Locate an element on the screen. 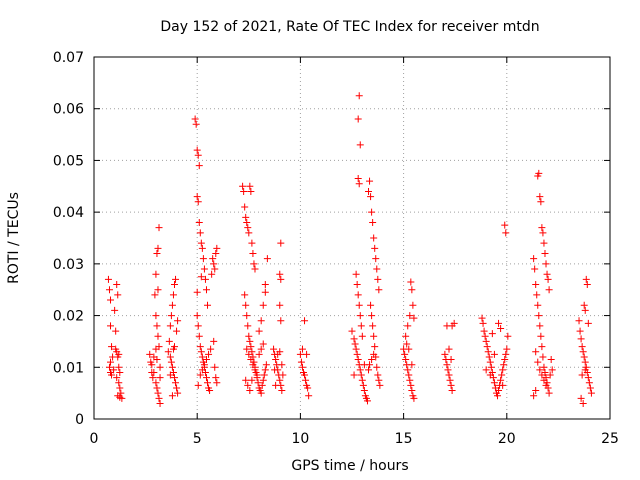  x-axis-label: GPS time / hours is located at coordinates (349, 466).